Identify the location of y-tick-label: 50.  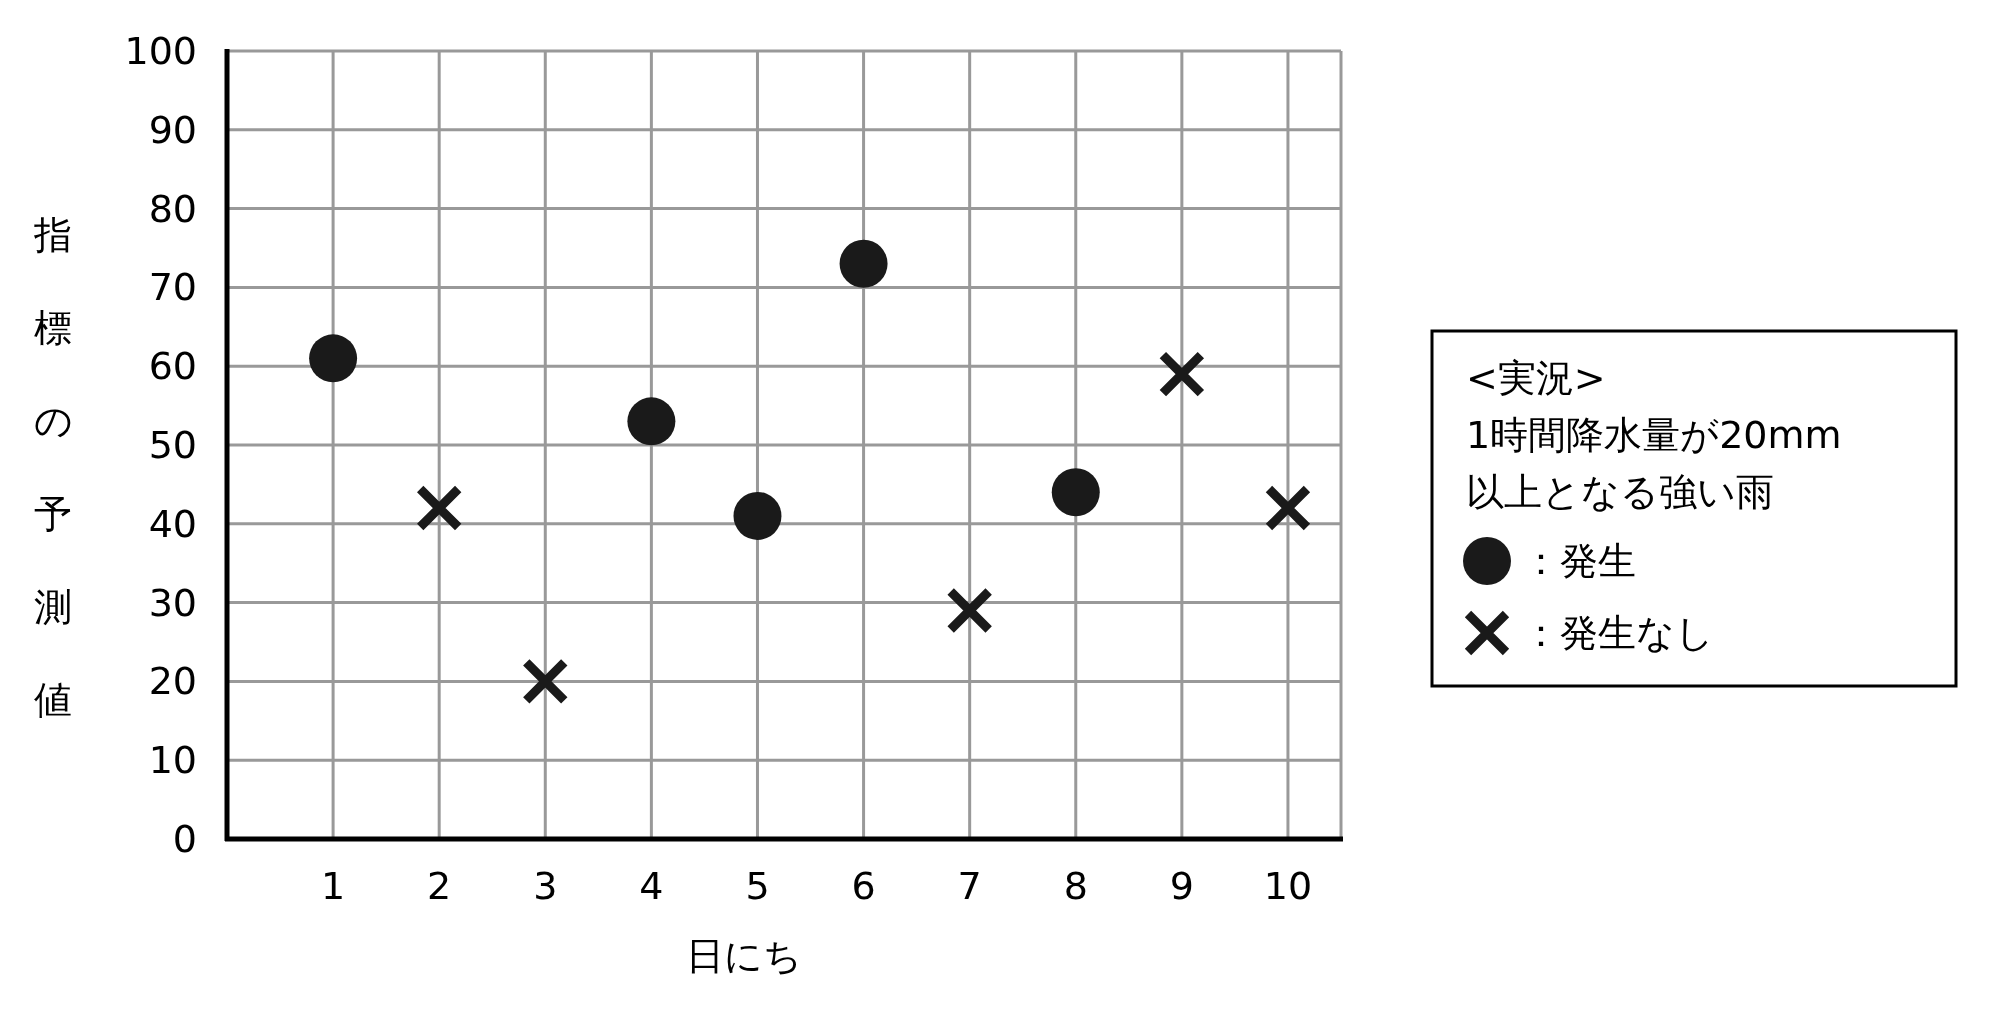
(172, 445).